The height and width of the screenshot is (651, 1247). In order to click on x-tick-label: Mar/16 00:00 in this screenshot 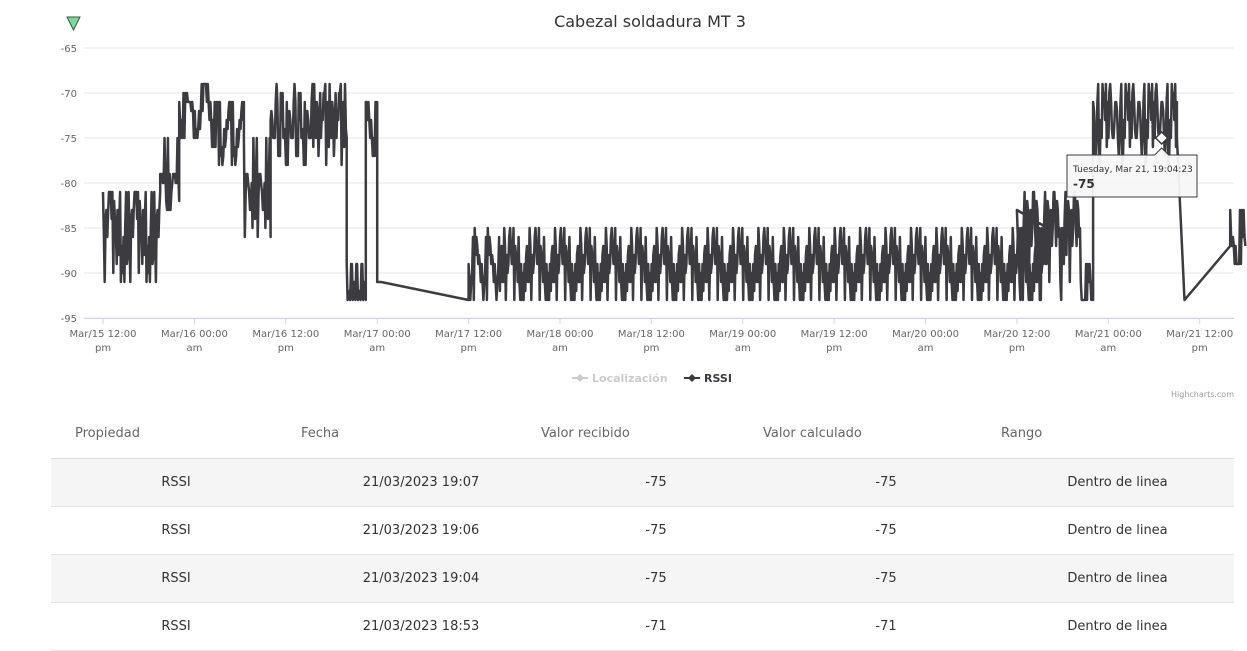, I will do `click(194, 334)`.